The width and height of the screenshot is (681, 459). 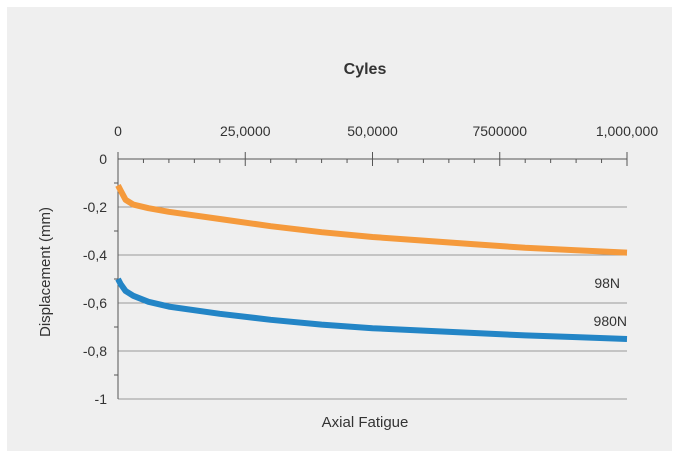 I want to click on x-axis-title: Axial Fatigue, so click(x=365, y=422).